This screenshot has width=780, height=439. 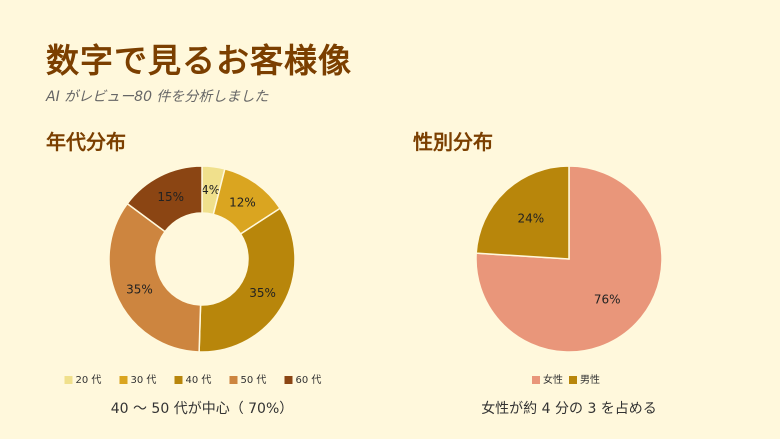 I want to click on gender-slice-label-0: 76%, so click(x=607, y=300).